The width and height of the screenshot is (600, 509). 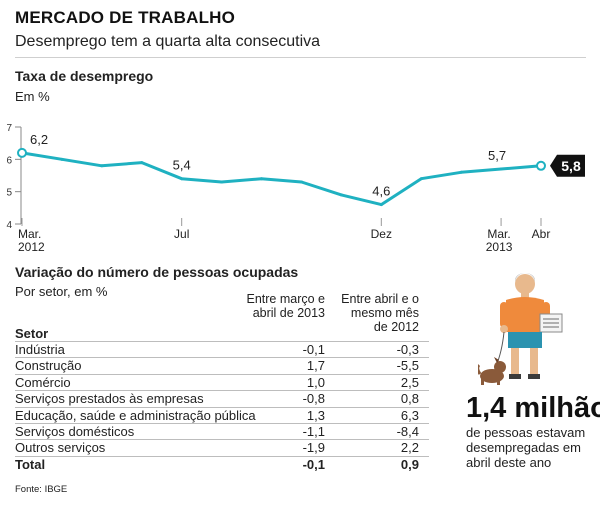 What do you see at coordinates (43, 382) in the screenshot?
I see `row-label: Comércio` at bounding box center [43, 382].